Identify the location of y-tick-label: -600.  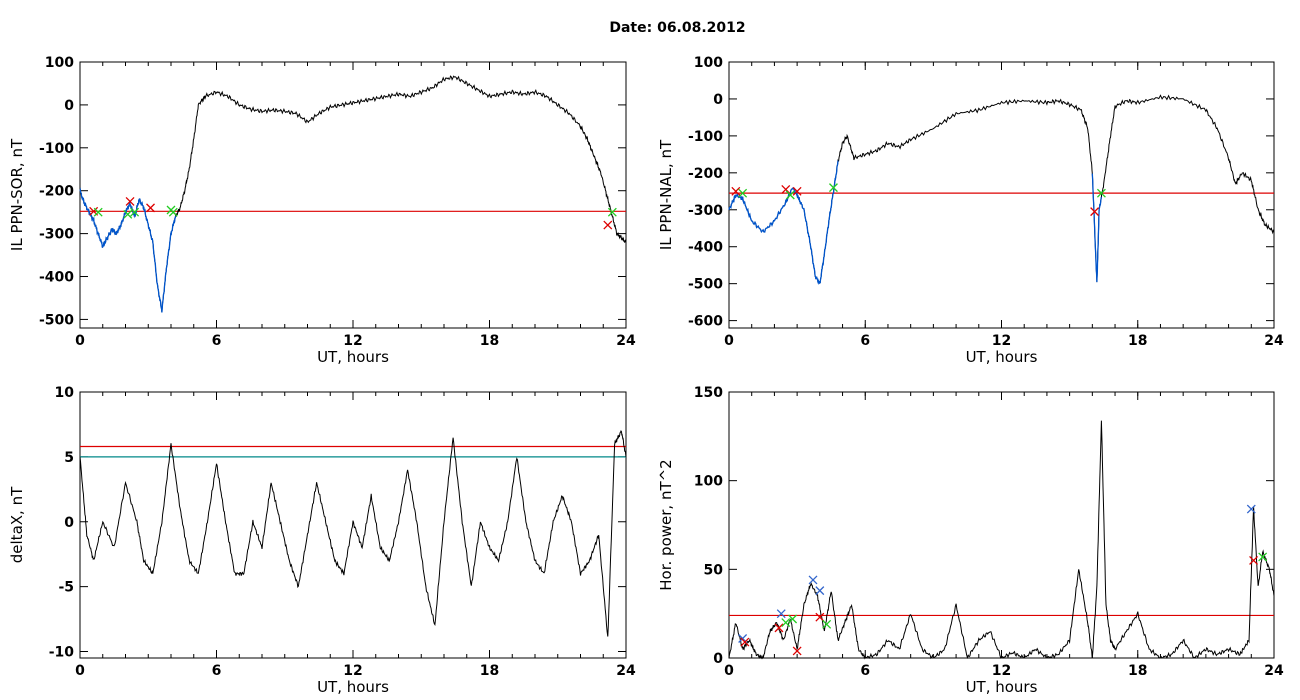
(705, 322).